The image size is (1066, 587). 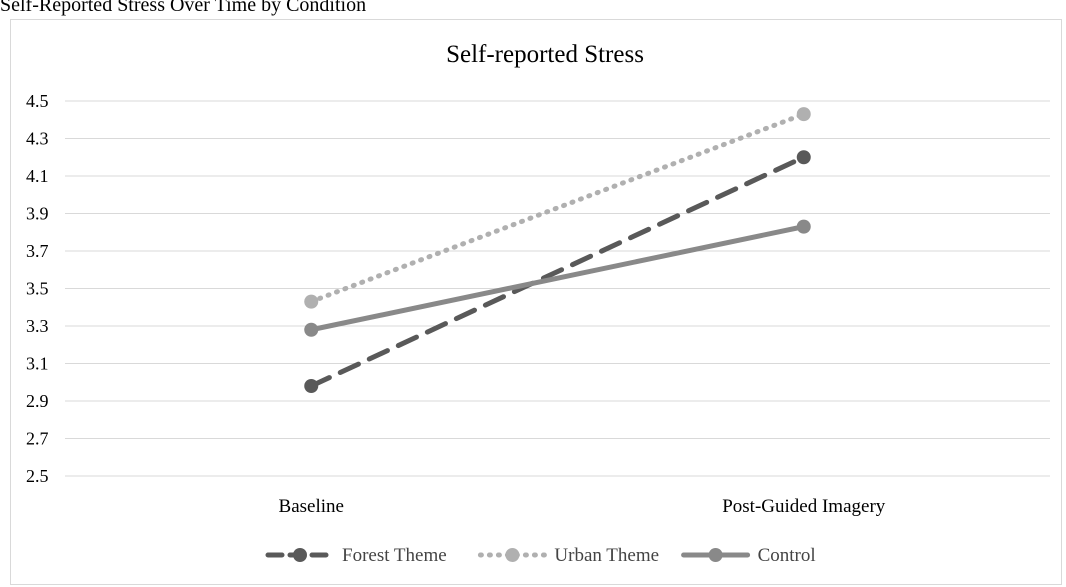 I want to click on y-axis-ticks: 2.5 2.7 2.9 3.1 3.3 3.5 3.7 3.9 4.1 4.3 4.5, so click(x=37, y=288).